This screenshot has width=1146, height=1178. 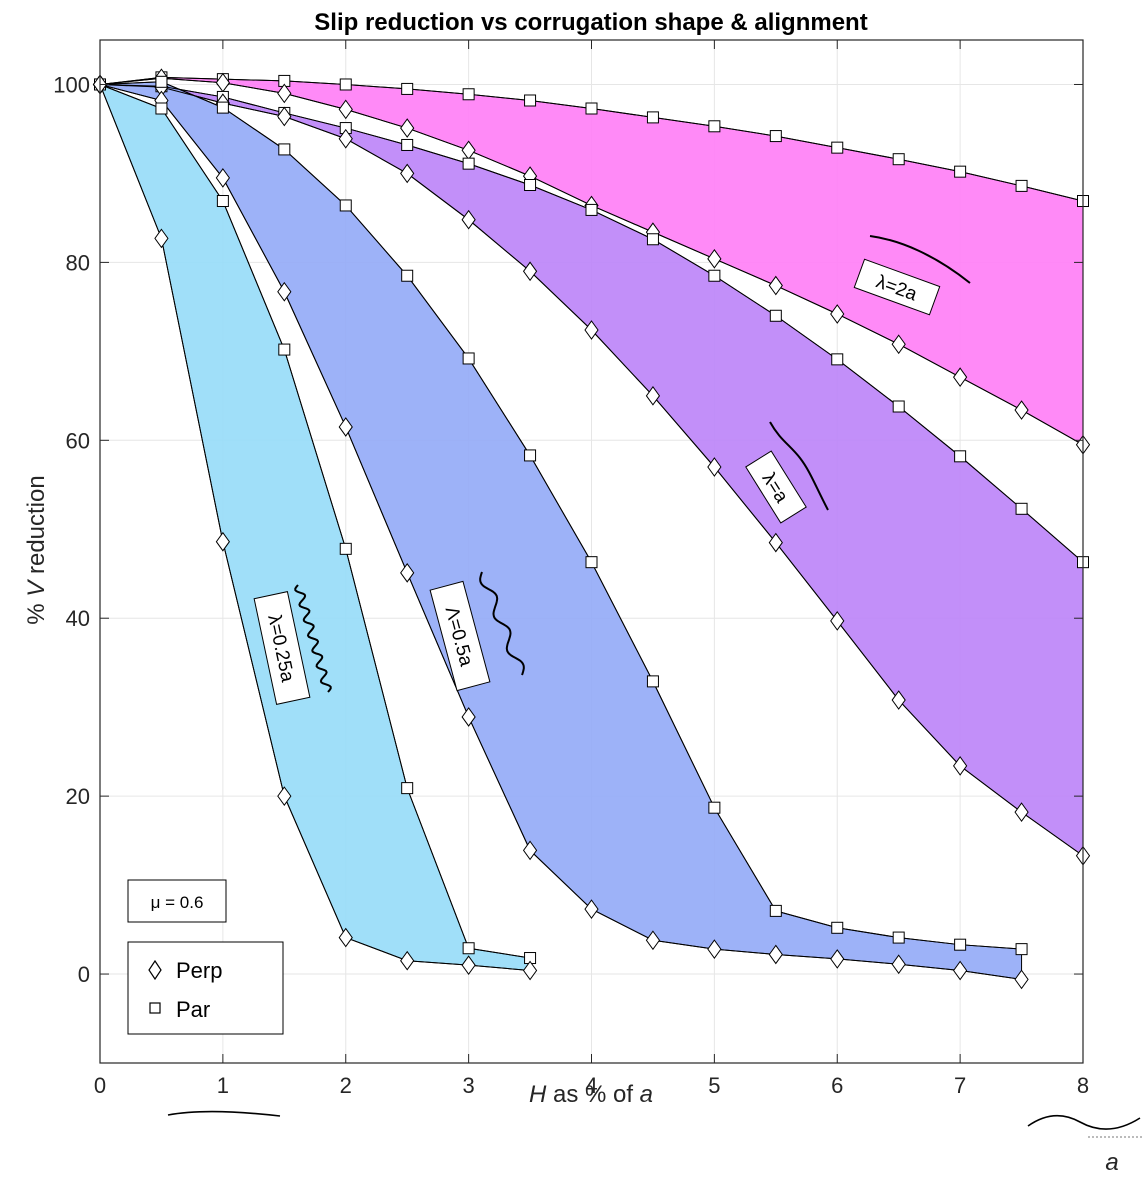 What do you see at coordinates (313, 638) in the screenshot?
I see `wave-icon-0-25a` at bounding box center [313, 638].